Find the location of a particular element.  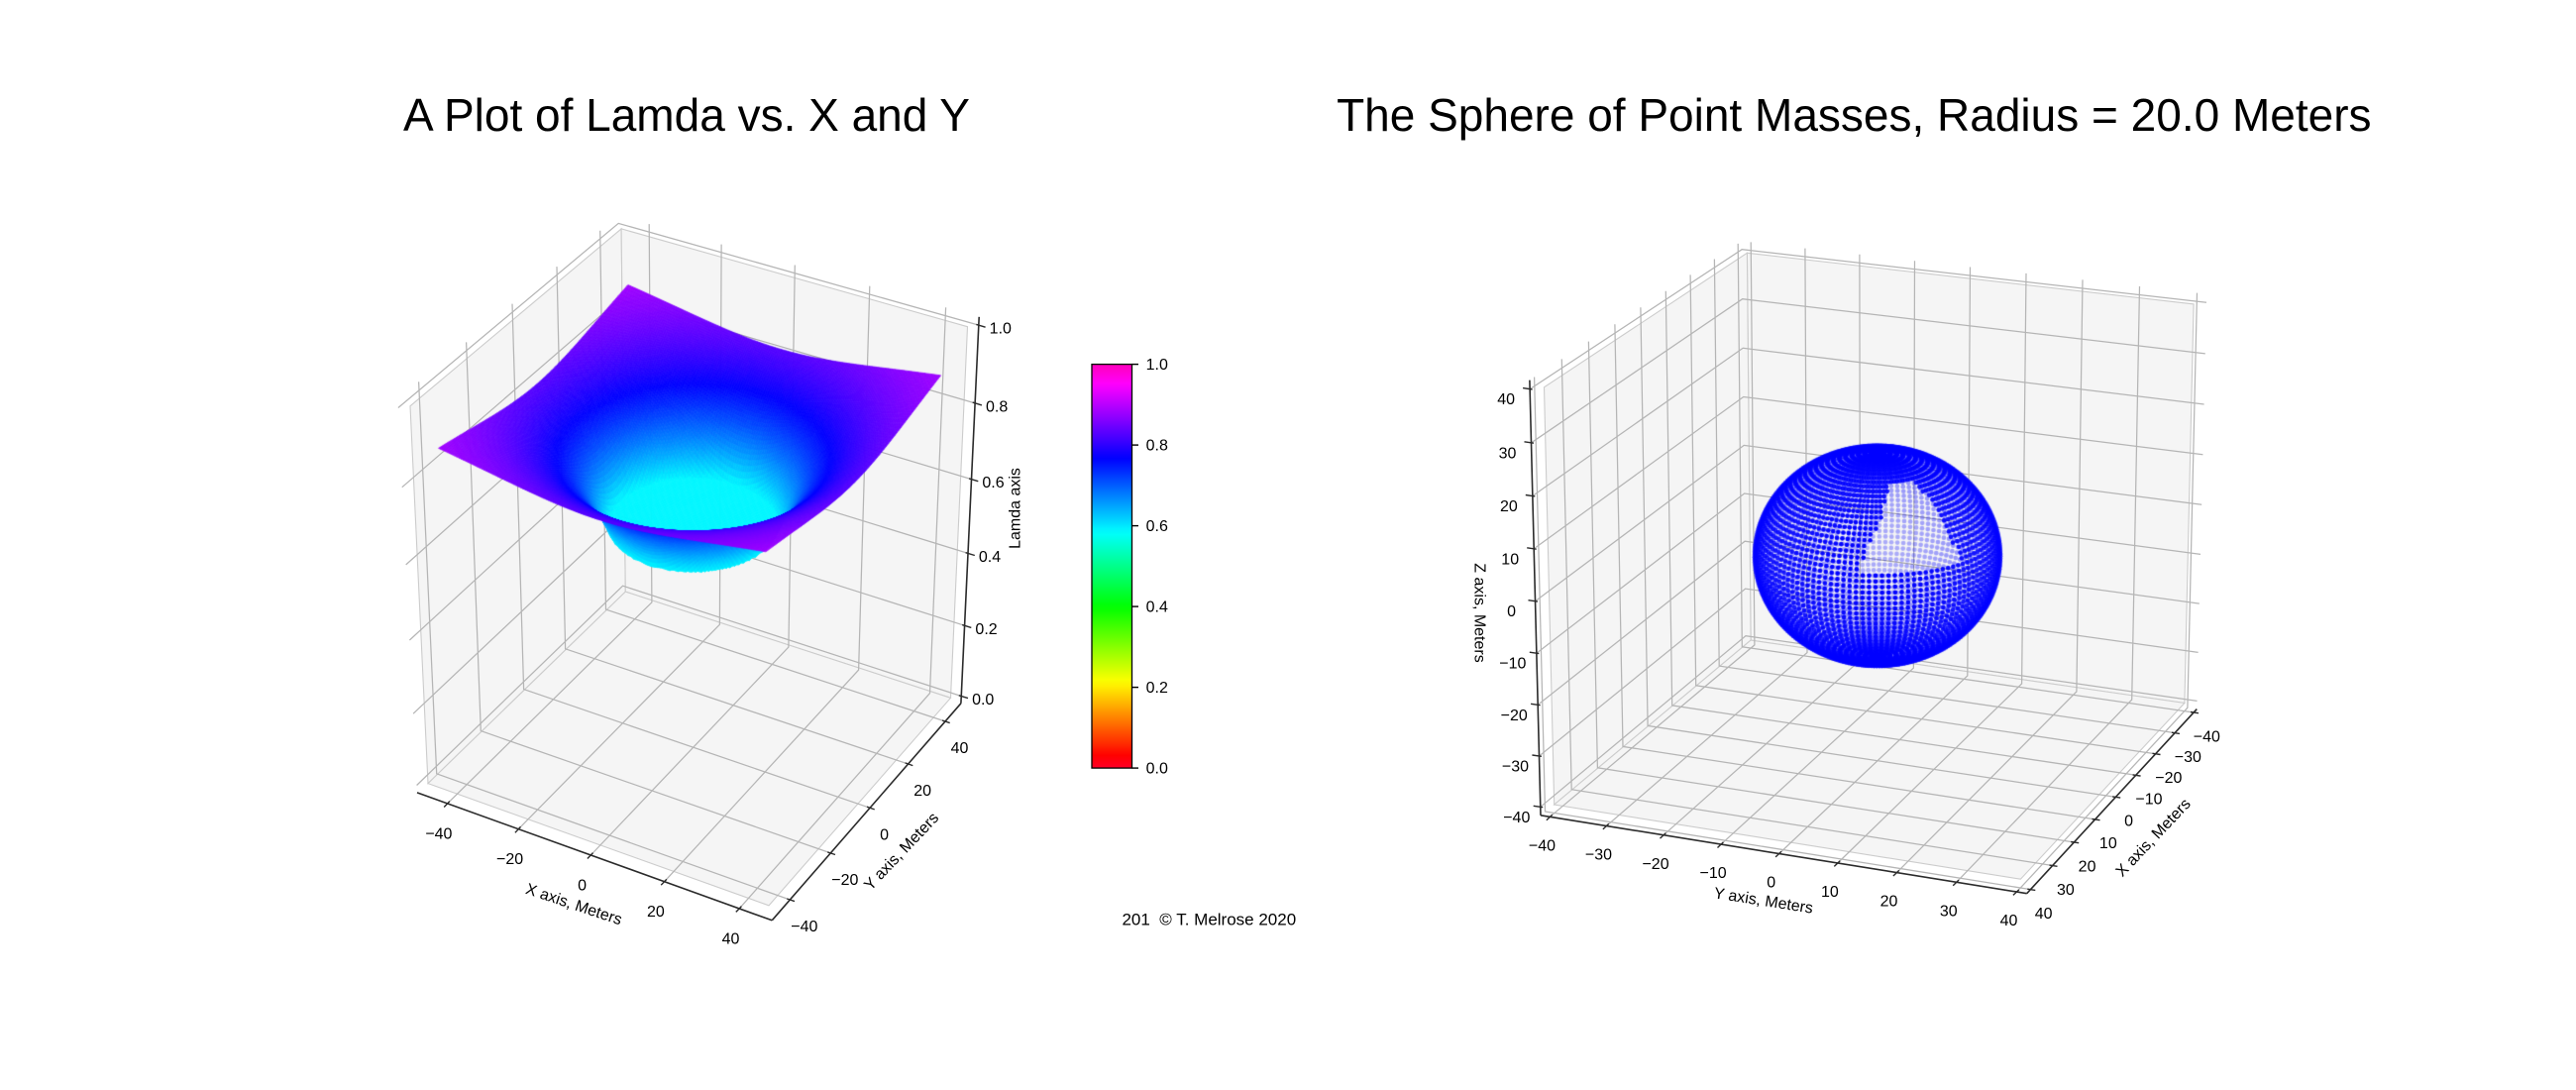

svg-text: Lamda axis is located at coordinates (1016, 508).